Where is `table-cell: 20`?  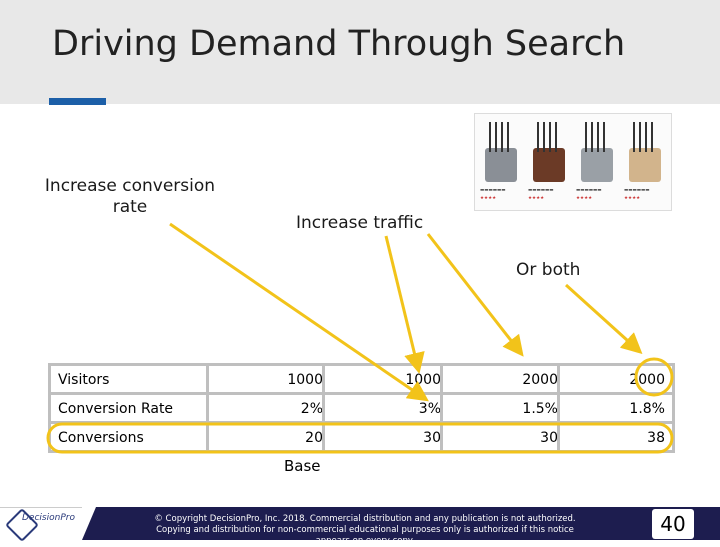 table-cell: 20 is located at coordinates (314, 438).